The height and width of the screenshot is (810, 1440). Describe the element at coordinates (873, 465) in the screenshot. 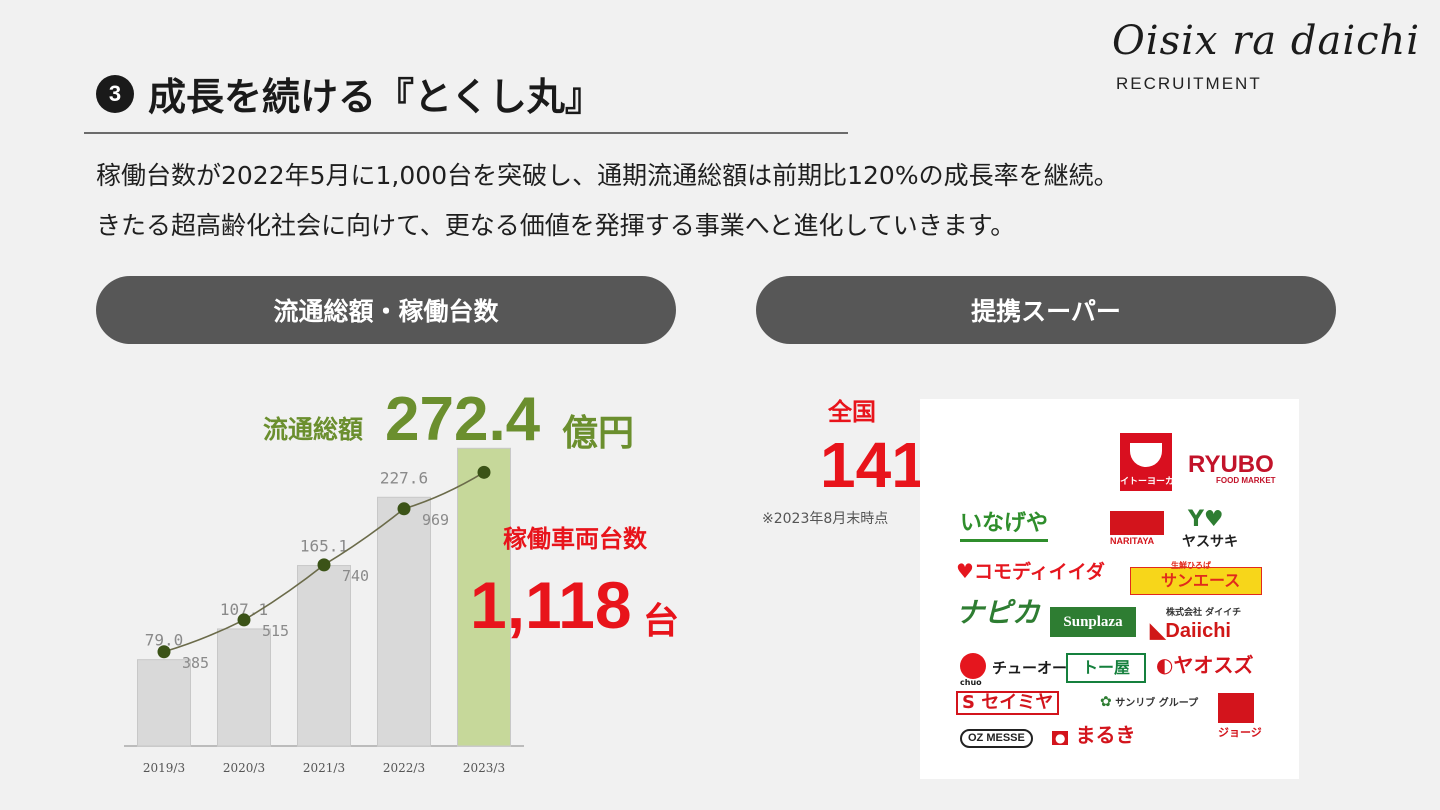

I see `partners-count: 141` at that location.